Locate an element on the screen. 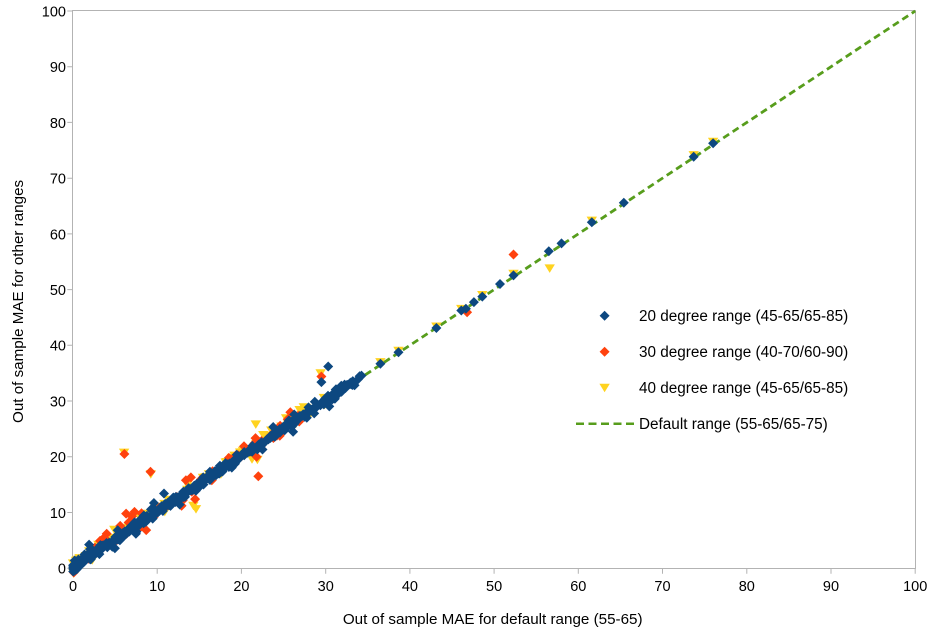 This screenshot has width=938, height=643. svg-text:Out of sample MAE for other ra: Out of sample MAE for other ranges is located at coordinates (18, 301).